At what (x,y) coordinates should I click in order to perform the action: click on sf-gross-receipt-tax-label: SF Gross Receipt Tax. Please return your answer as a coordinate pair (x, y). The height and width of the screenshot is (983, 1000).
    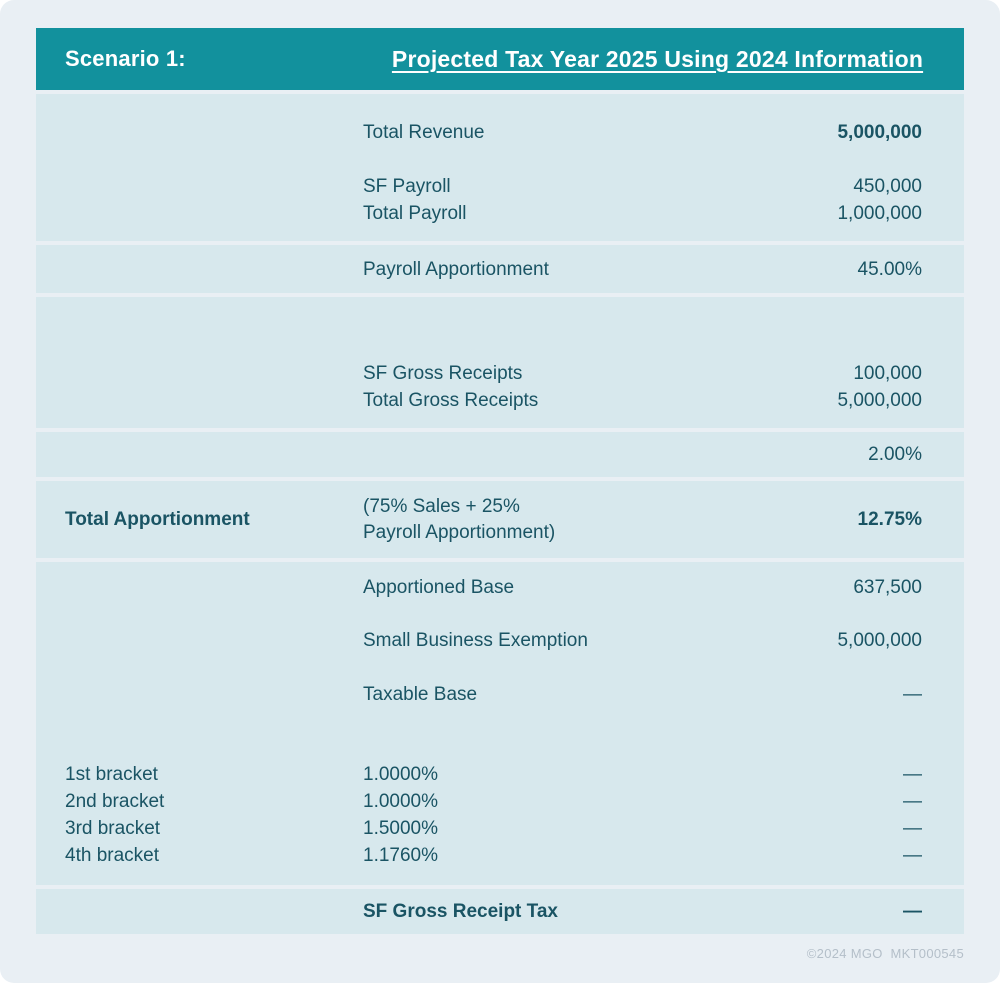
    Looking at the image, I should click on (460, 911).